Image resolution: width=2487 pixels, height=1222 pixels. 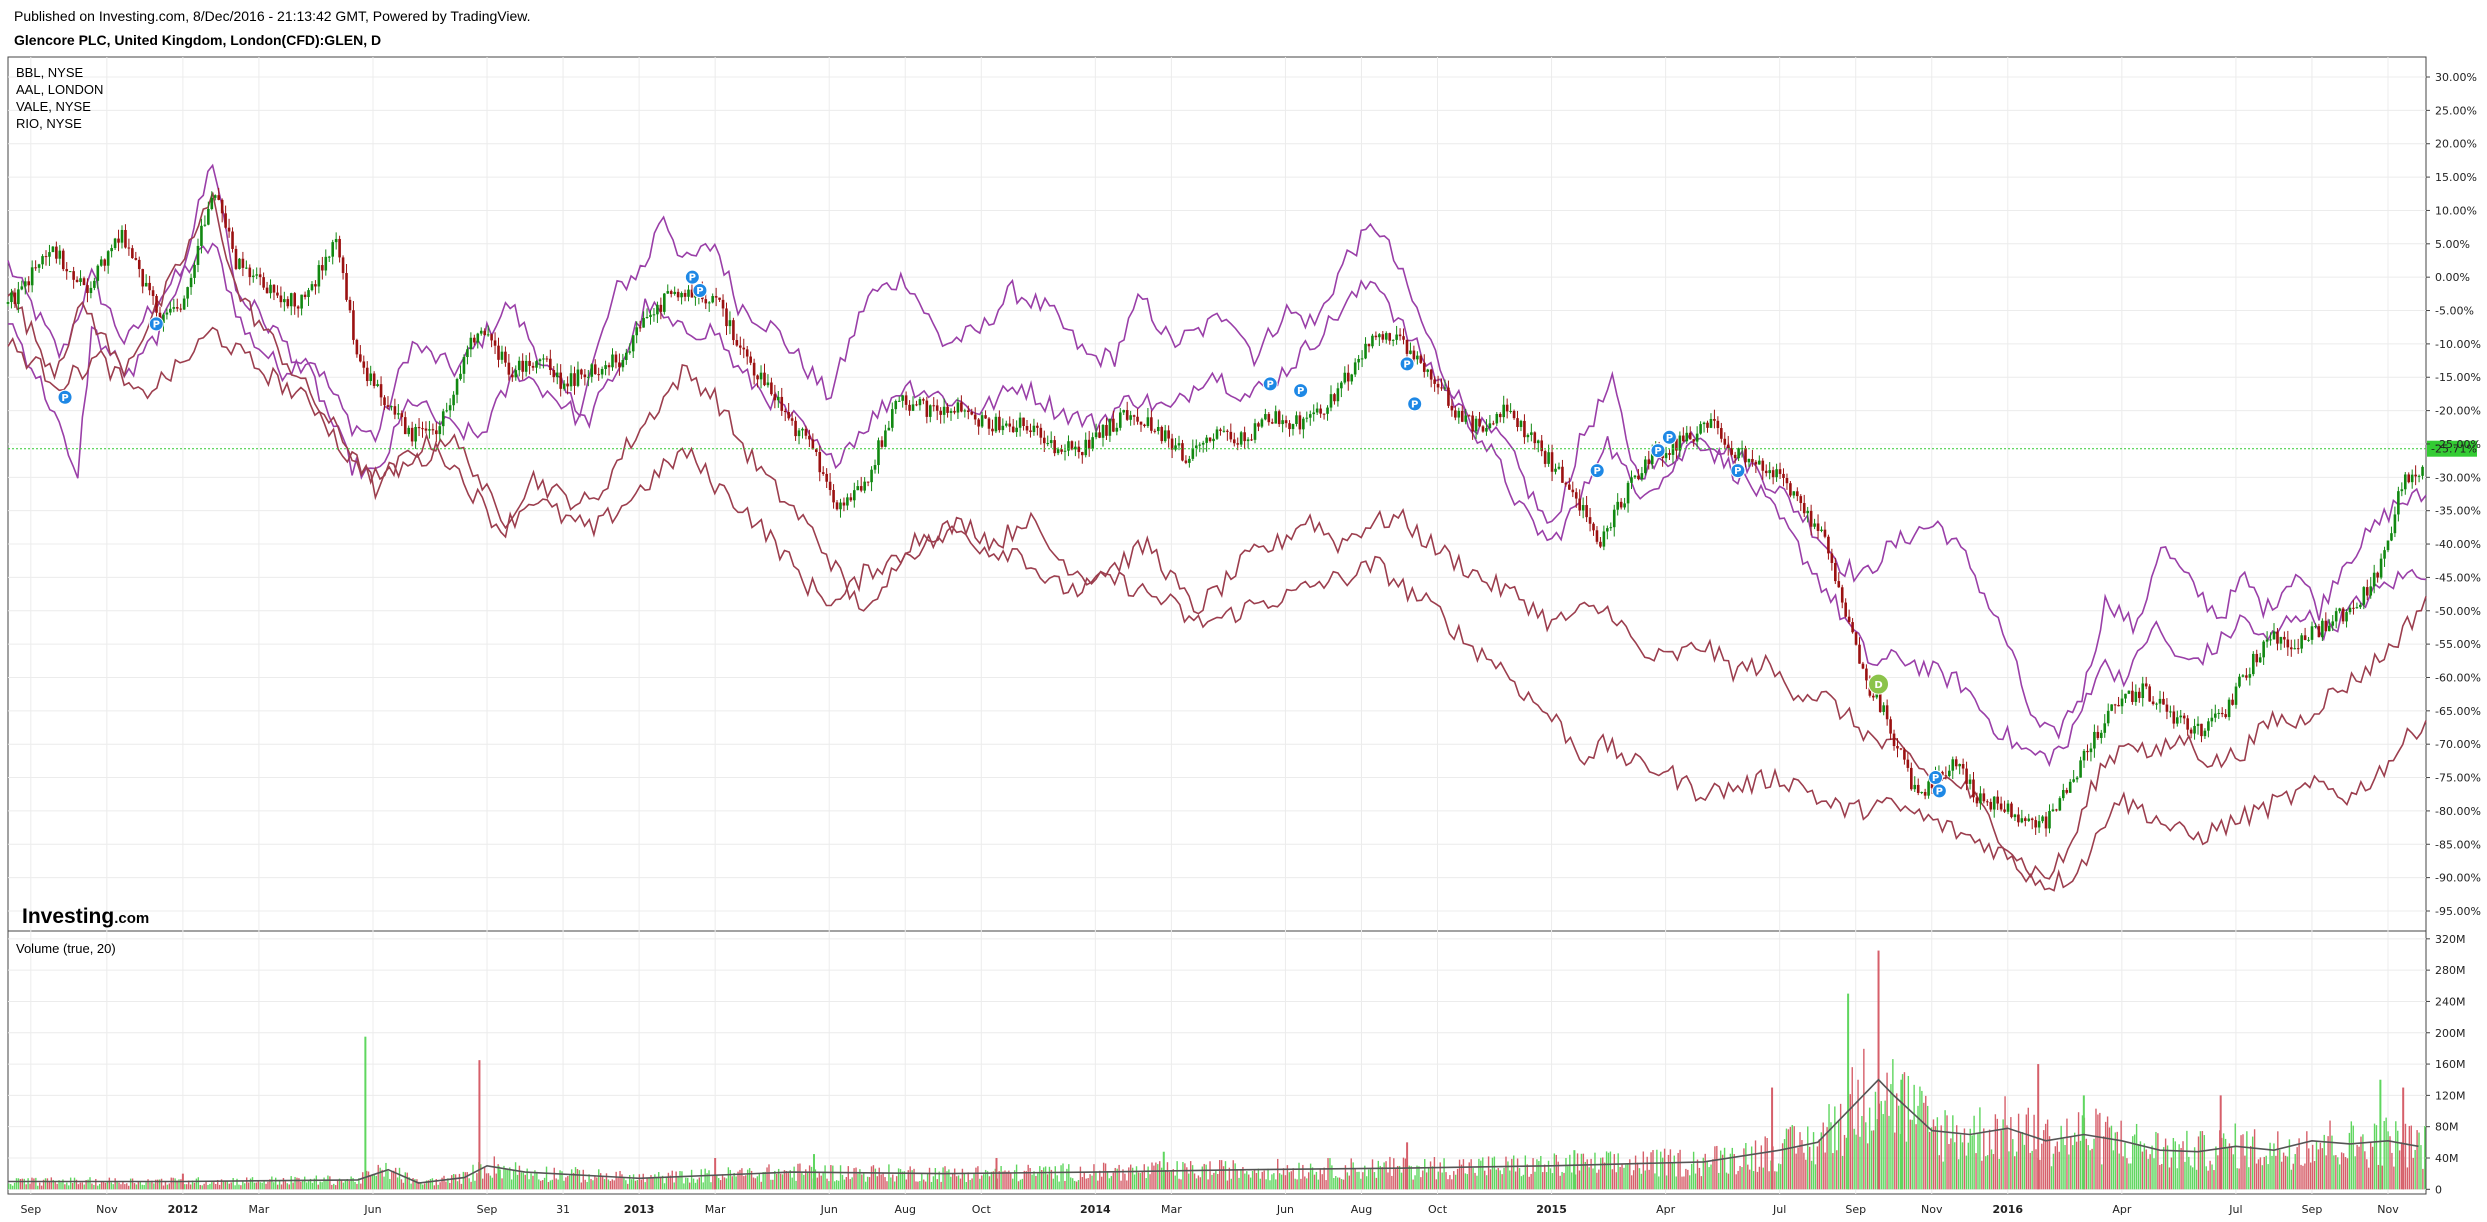 What do you see at coordinates (2450, 1095) in the screenshot?
I see `volume-tick-label: 120M` at bounding box center [2450, 1095].